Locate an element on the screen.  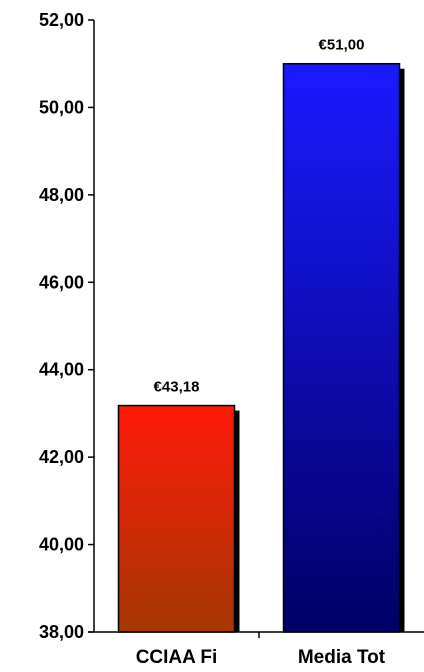
category-label: CCIAA Fi is located at coordinates (177, 657).